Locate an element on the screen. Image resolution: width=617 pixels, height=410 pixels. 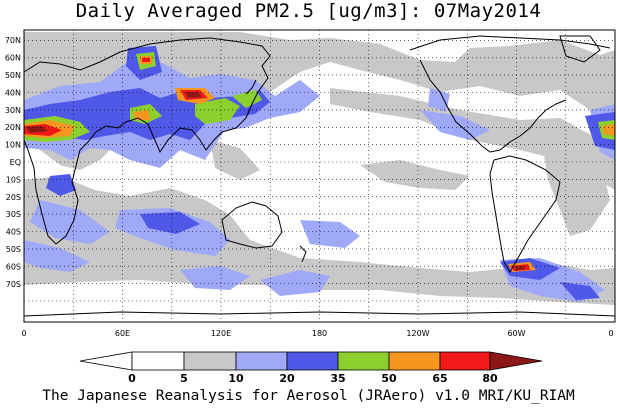
lat-label: 60S is located at coordinates (13, 267).